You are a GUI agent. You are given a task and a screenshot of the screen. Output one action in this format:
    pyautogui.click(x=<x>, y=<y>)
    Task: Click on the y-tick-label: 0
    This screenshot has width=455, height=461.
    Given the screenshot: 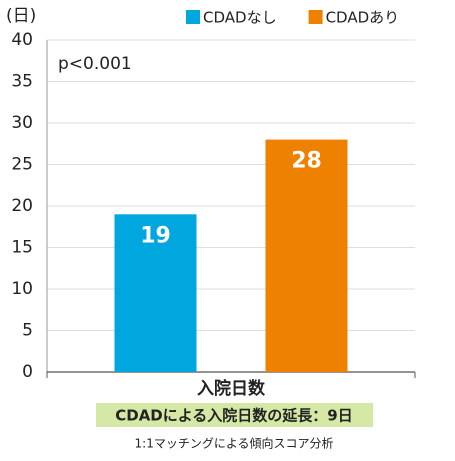 What is the action you would take?
    pyautogui.click(x=27, y=372)
    